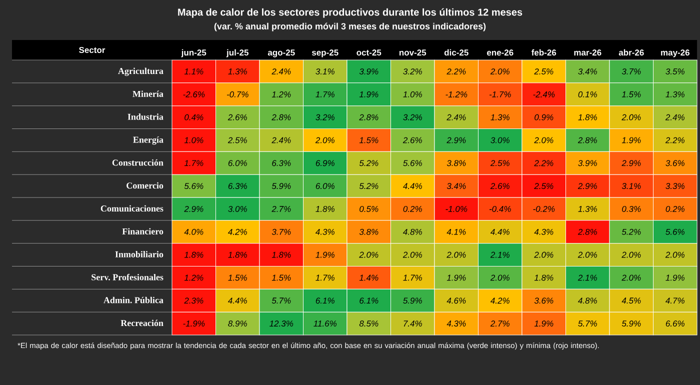 Image resolution: width=700 pixels, height=385 pixels. I want to click on x-tick-label: jun-25, so click(193, 53).